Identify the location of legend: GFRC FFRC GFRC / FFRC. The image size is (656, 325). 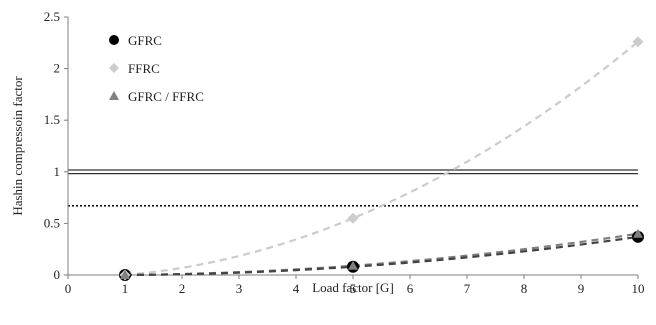
(156, 68).